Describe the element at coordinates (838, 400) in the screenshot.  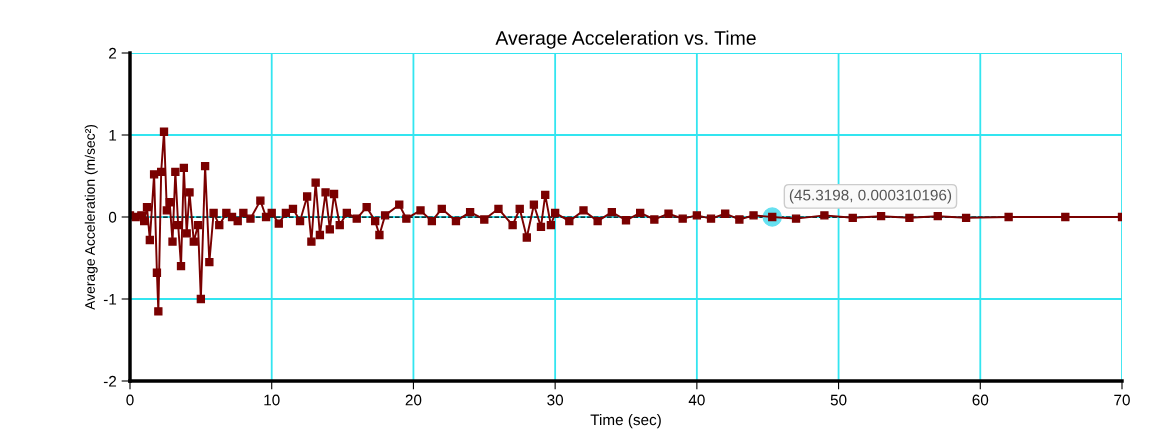
I see `x-tick-label: 50` at that location.